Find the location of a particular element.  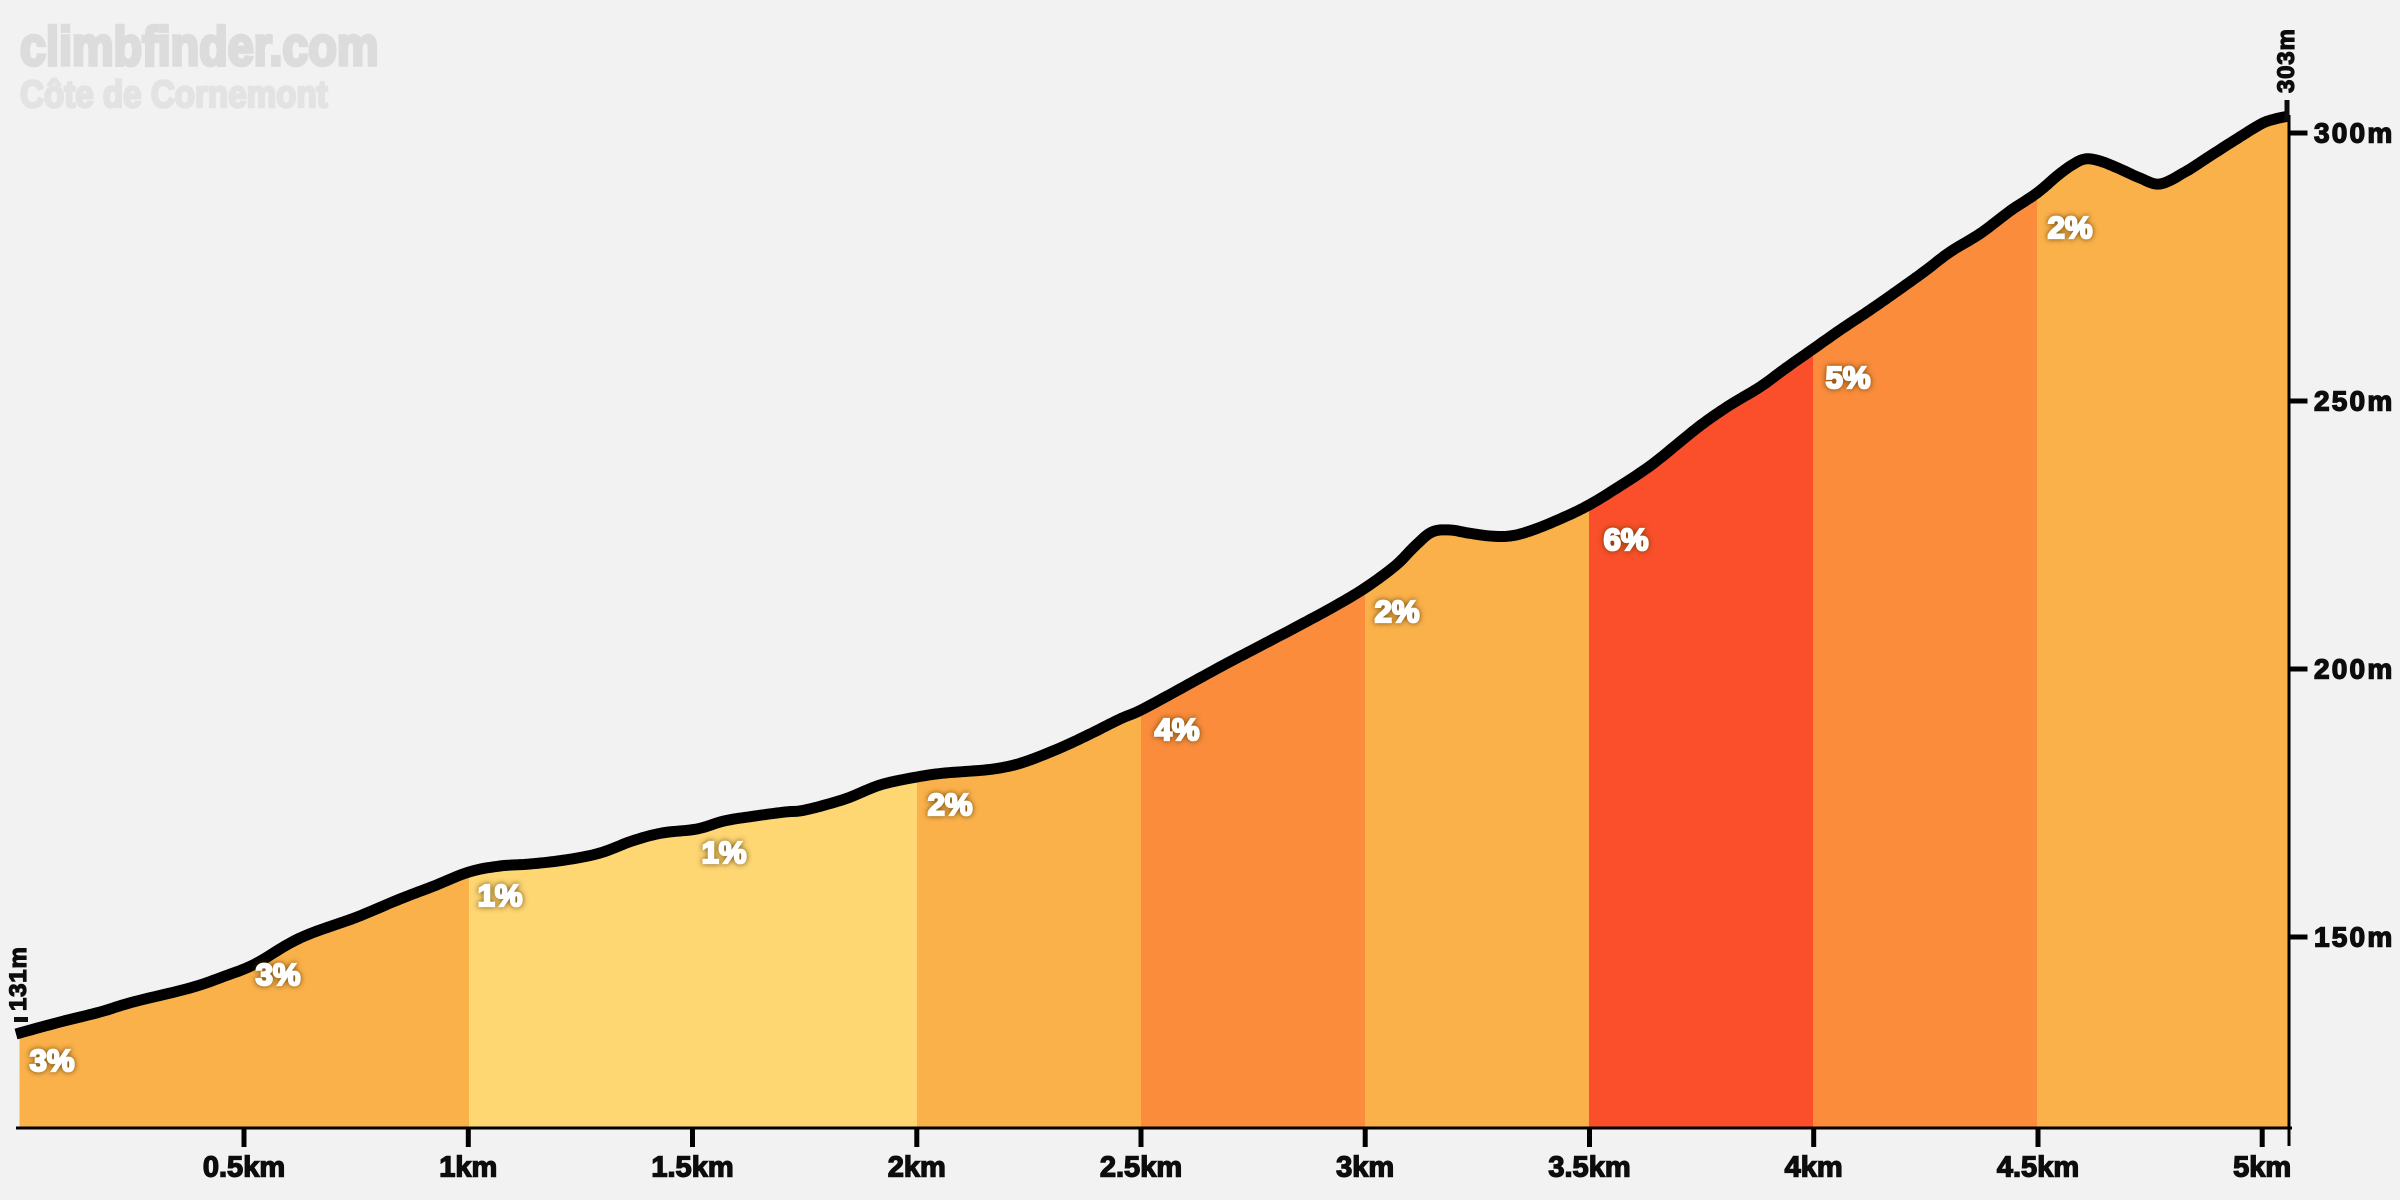

svg-text: 1km is located at coordinates (468, 1168).